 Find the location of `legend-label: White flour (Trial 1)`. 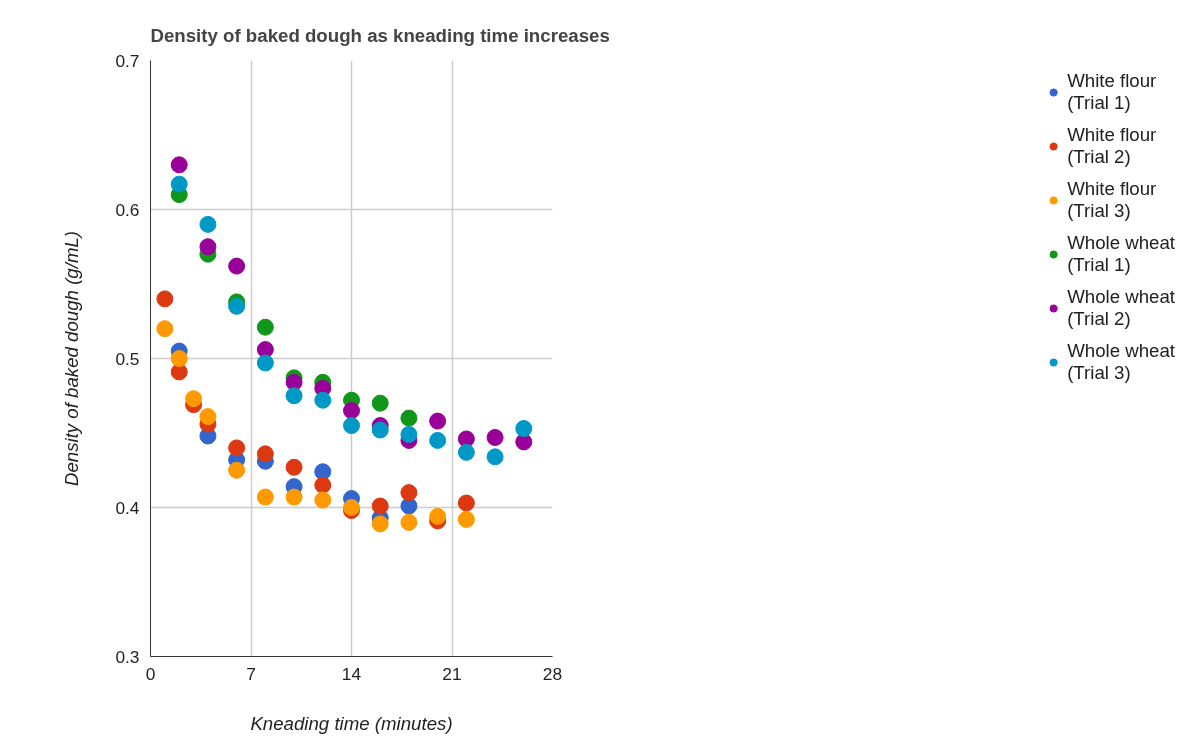

legend-label: White flour (Trial 1) is located at coordinates (1112, 92).